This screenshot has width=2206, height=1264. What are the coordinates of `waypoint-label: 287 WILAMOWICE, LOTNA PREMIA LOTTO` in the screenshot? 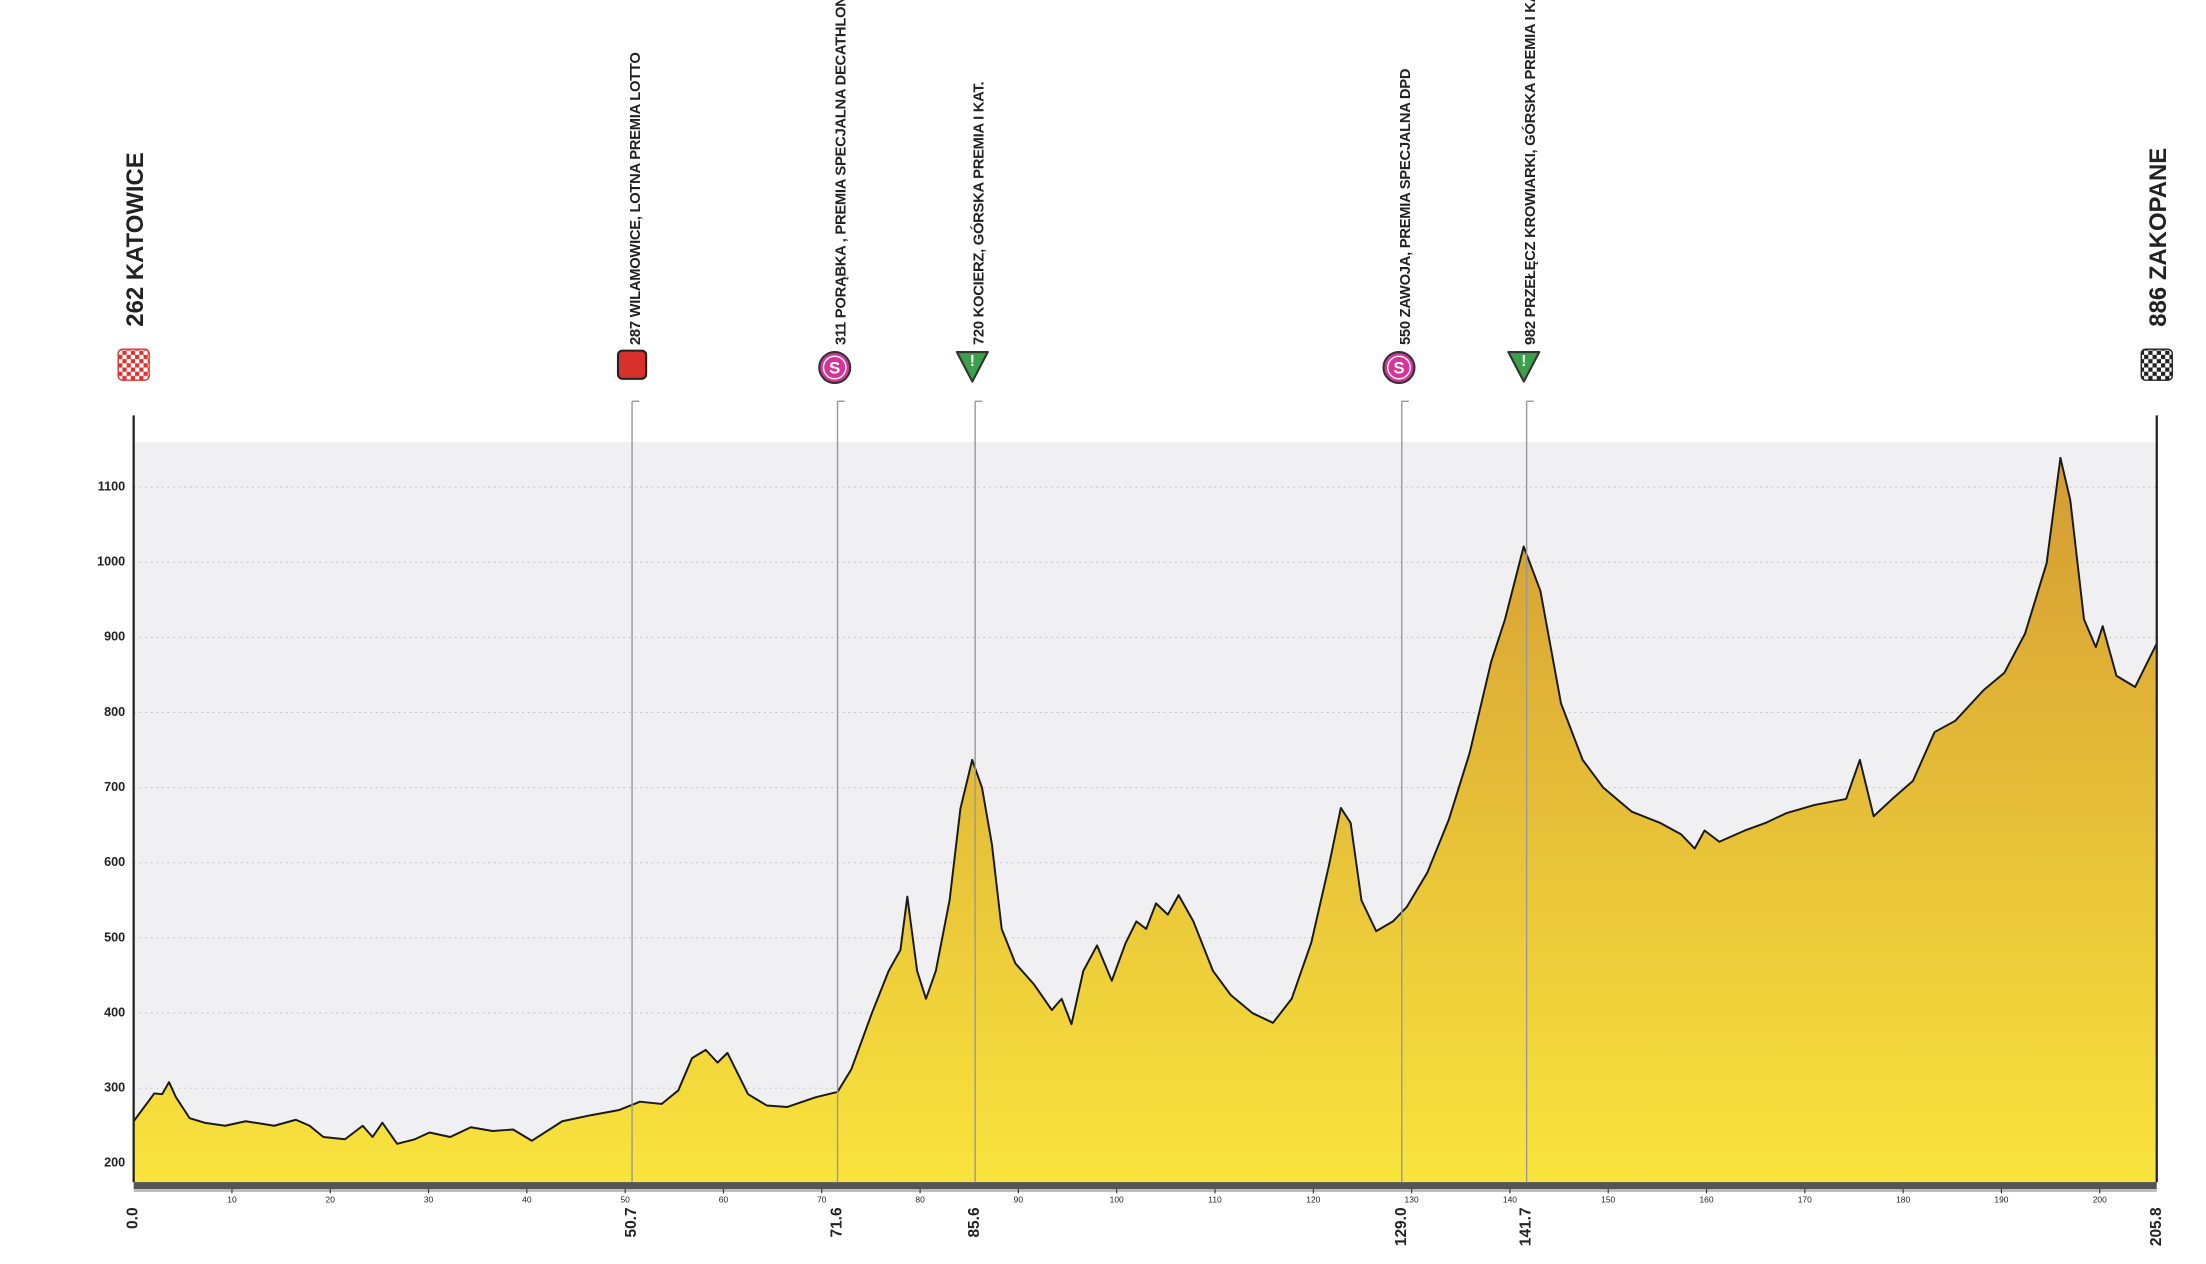 It's located at (636, 198).